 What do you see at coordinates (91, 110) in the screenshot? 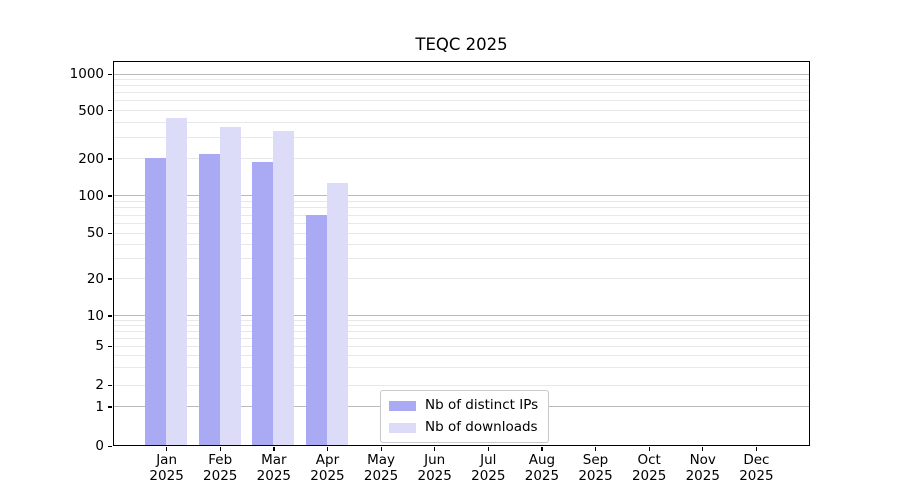
I see `y-tick-label-500: 500` at bounding box center [91, 110].